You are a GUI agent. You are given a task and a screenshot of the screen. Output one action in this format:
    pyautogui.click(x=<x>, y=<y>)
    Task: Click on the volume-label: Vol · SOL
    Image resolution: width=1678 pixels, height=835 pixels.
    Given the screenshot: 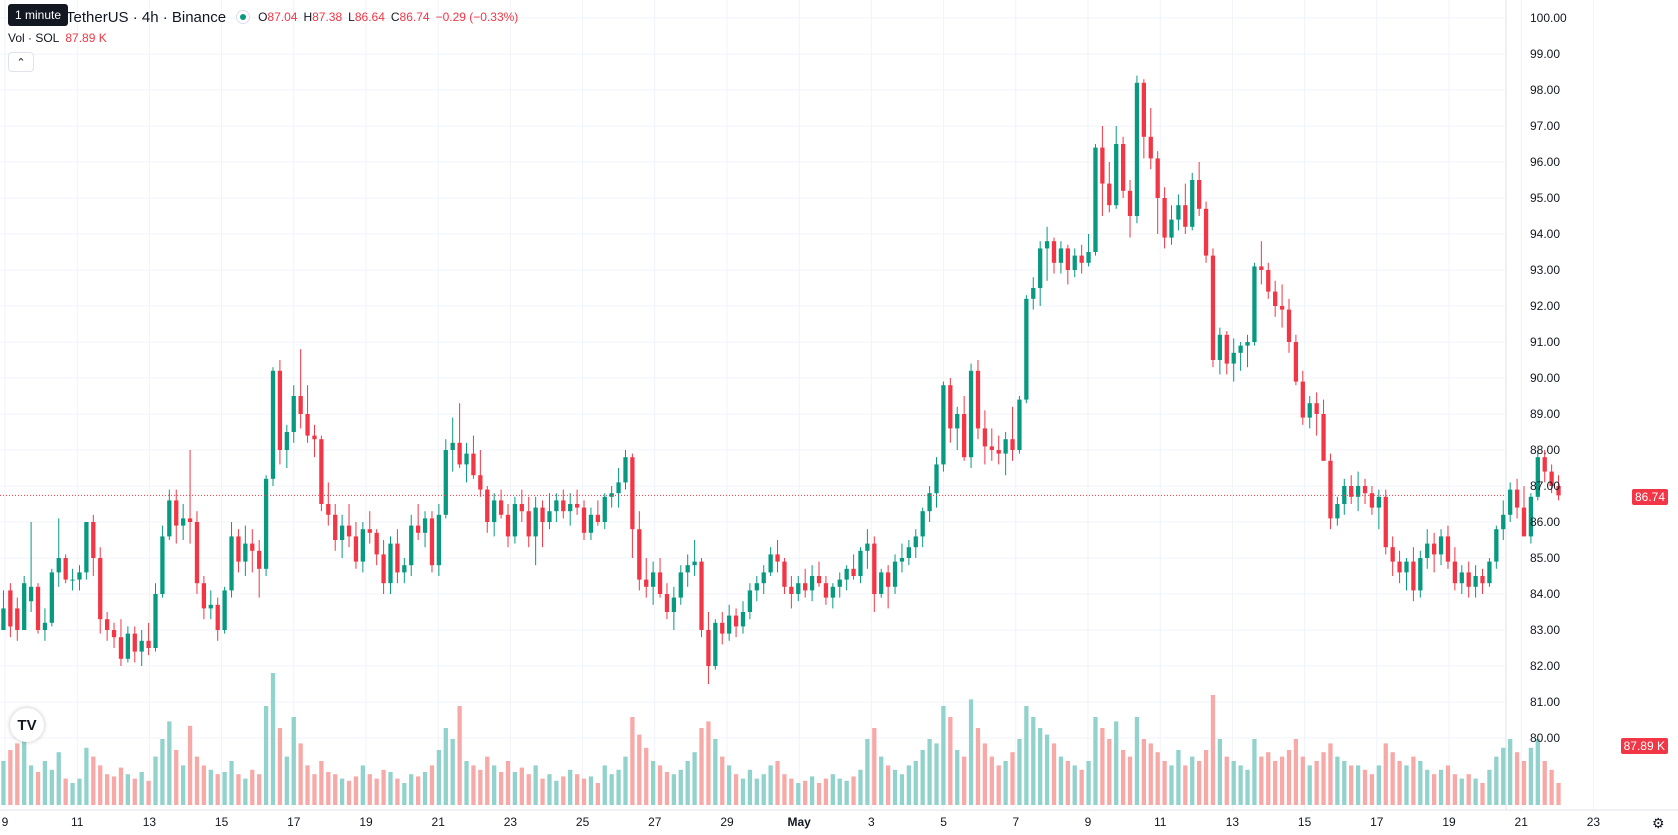 What is the action you would take?
    pyautogui.click(x=34, y=38)
    